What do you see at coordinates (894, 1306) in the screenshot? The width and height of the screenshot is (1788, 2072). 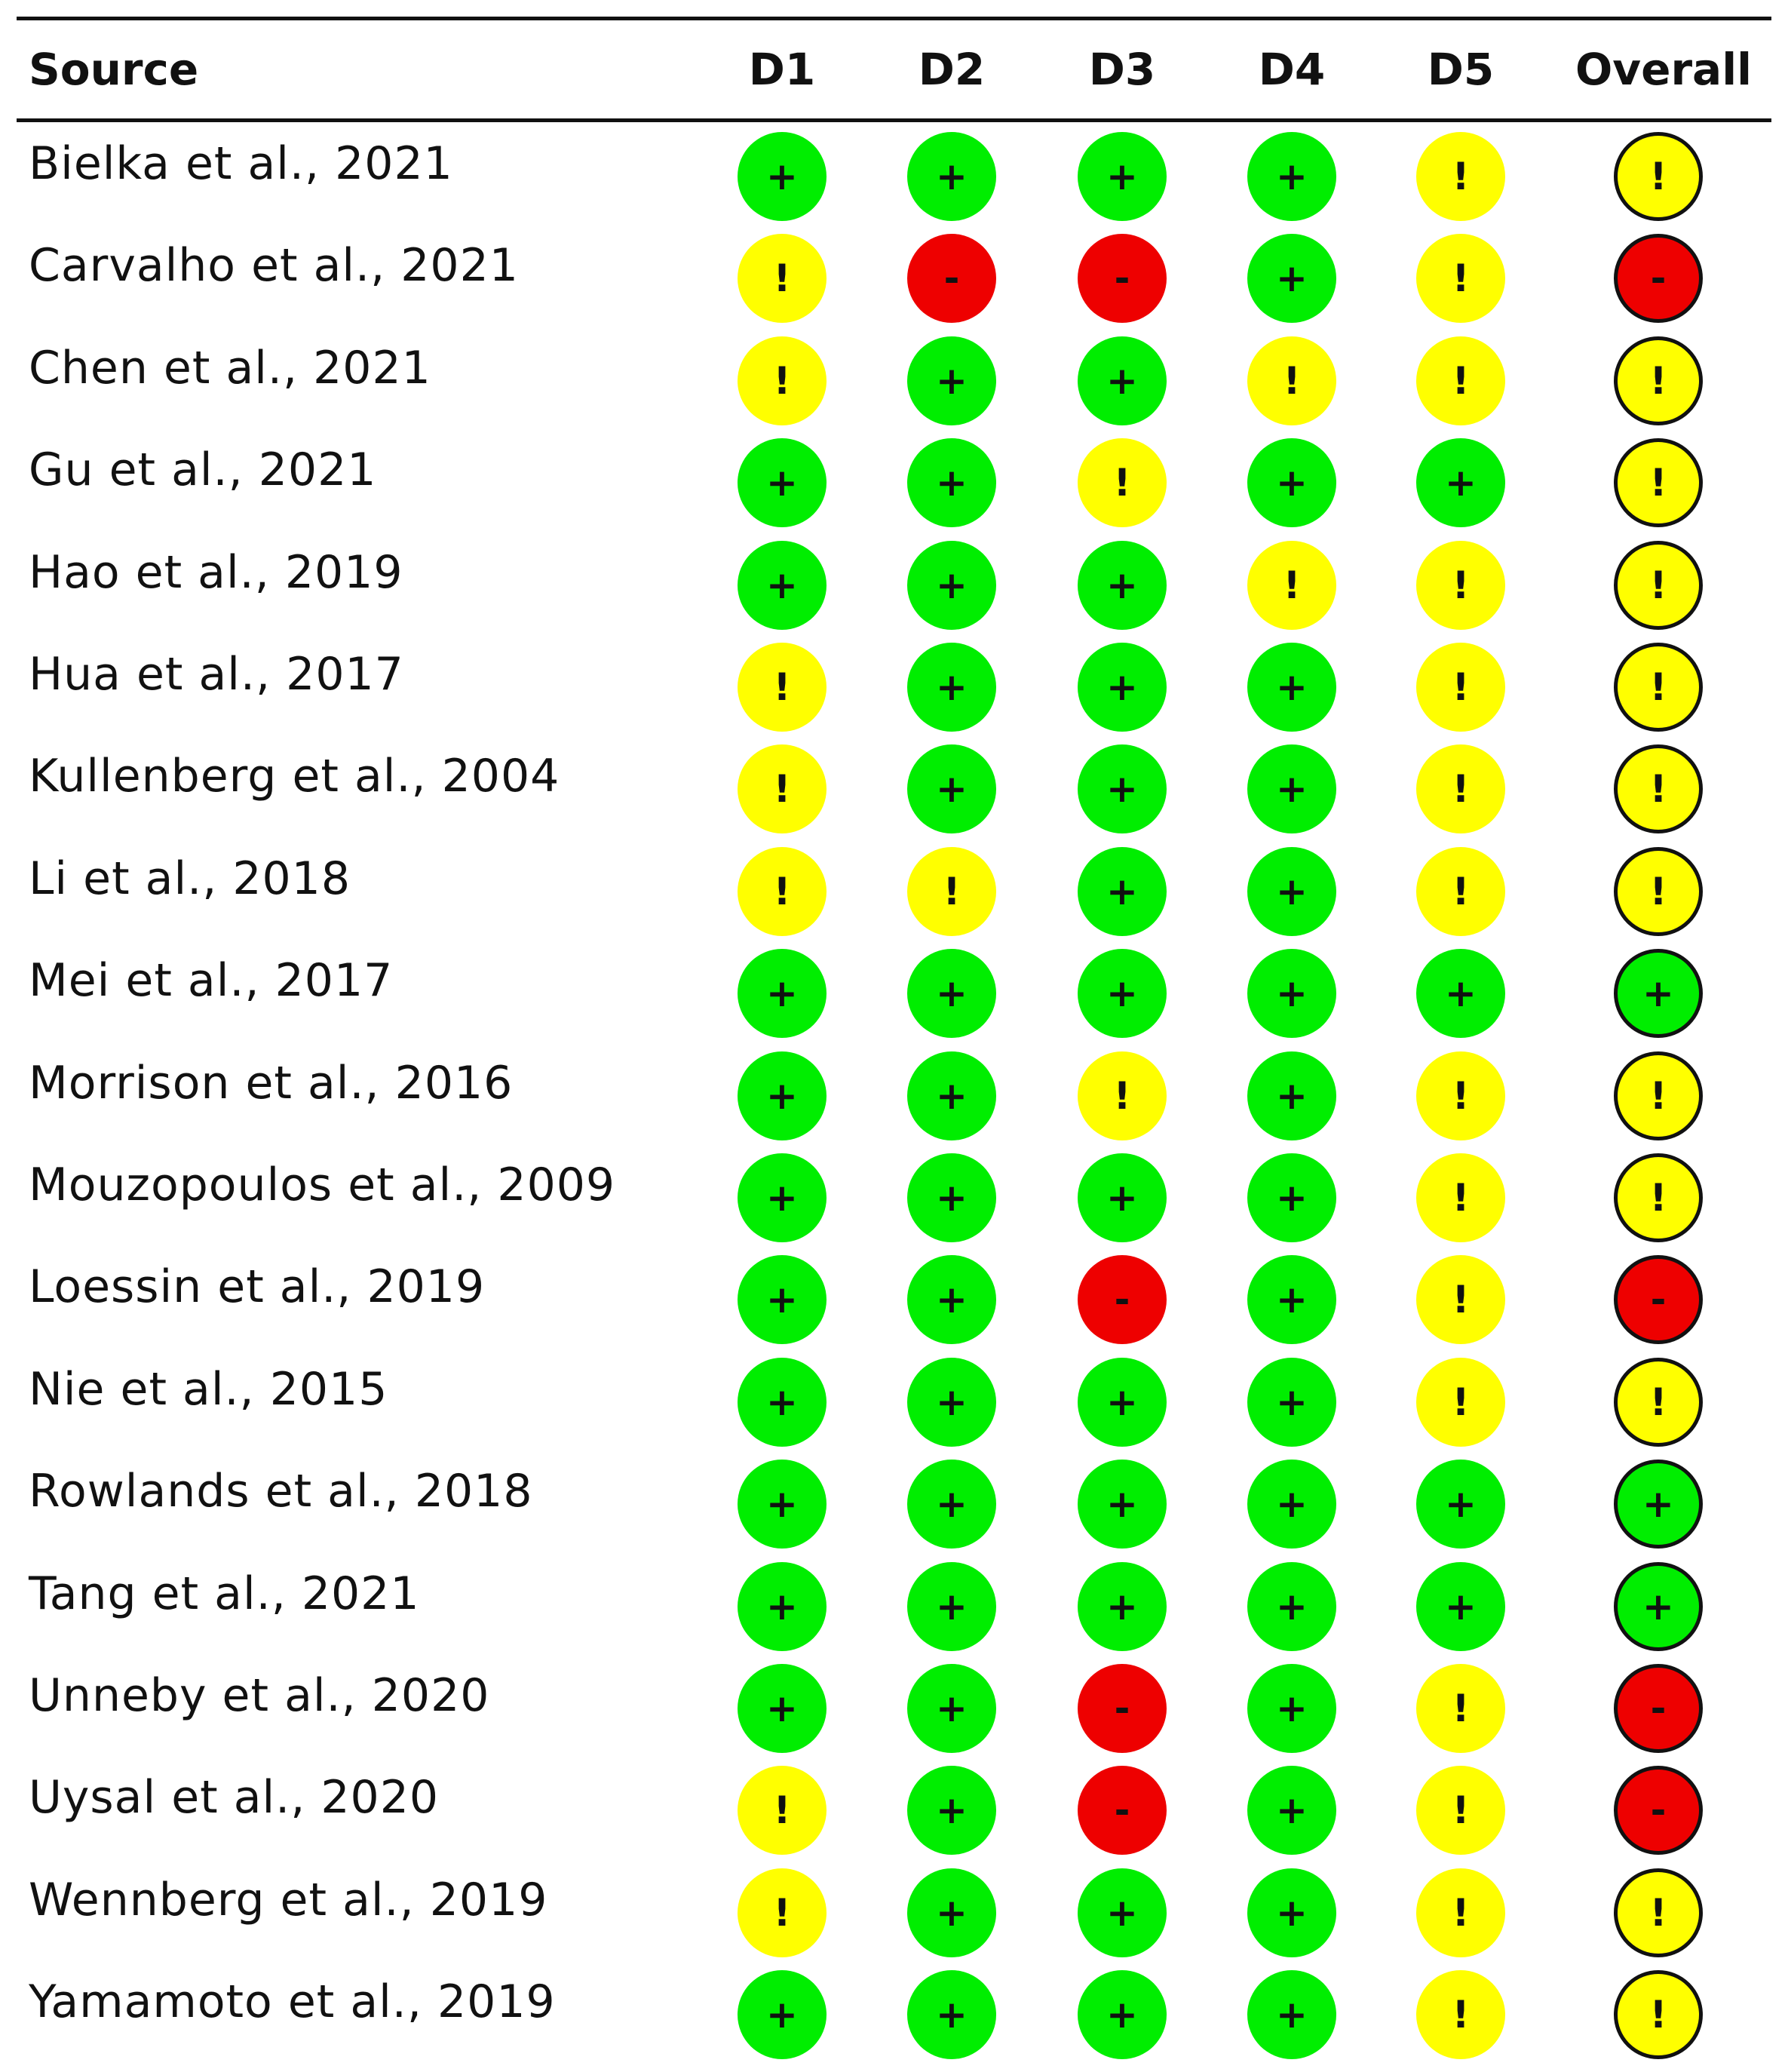 I see `table-row: Loessin et al., 2019 + + - +! -` at bounding box center [894, 1306].